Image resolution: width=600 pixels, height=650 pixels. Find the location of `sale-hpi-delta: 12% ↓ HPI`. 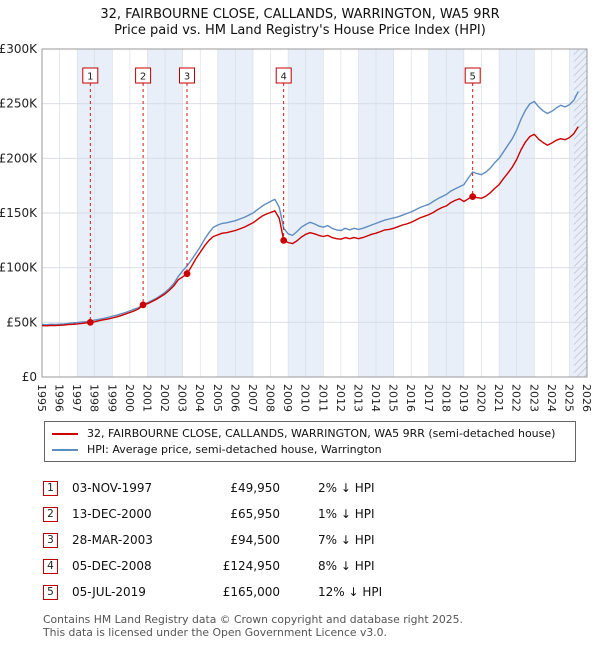

sale-hpi-delta: 12% ↓ HPI is located at coordinates (350, 592).